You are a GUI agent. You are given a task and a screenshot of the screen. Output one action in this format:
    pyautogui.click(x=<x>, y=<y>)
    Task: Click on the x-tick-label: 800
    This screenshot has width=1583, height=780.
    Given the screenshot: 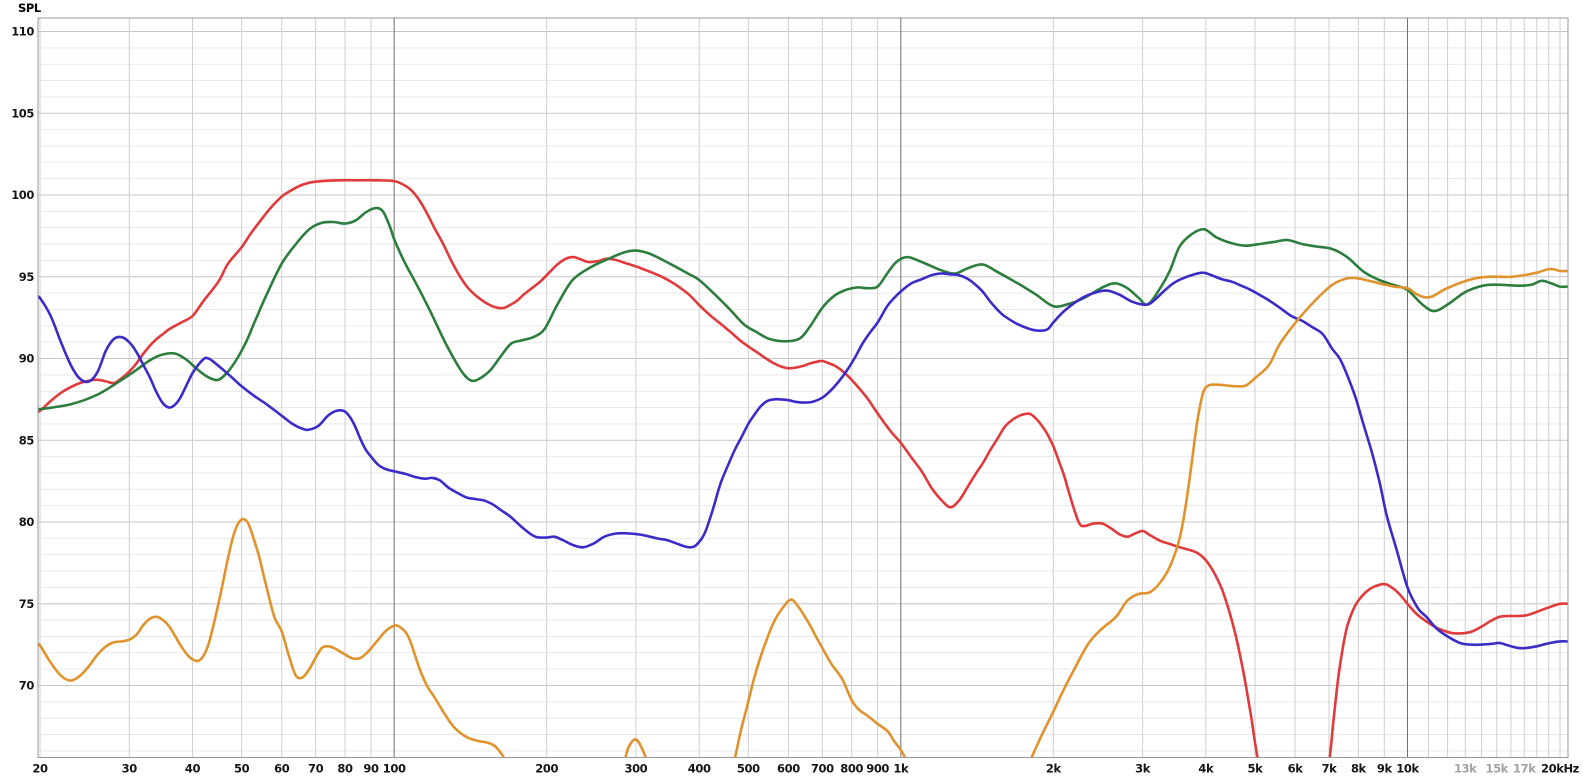 What is the action you would take?
    pyautogui.click(x=851, y=769)
    